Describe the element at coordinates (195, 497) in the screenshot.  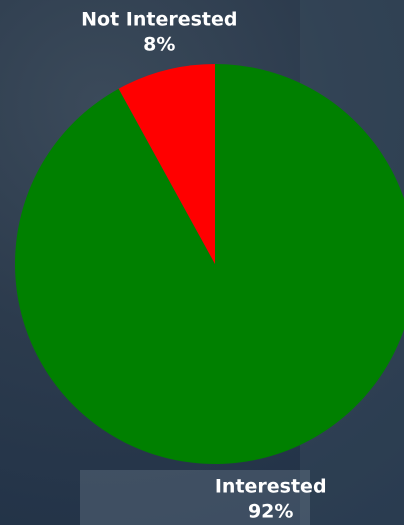
I see `backdrop` at that location.